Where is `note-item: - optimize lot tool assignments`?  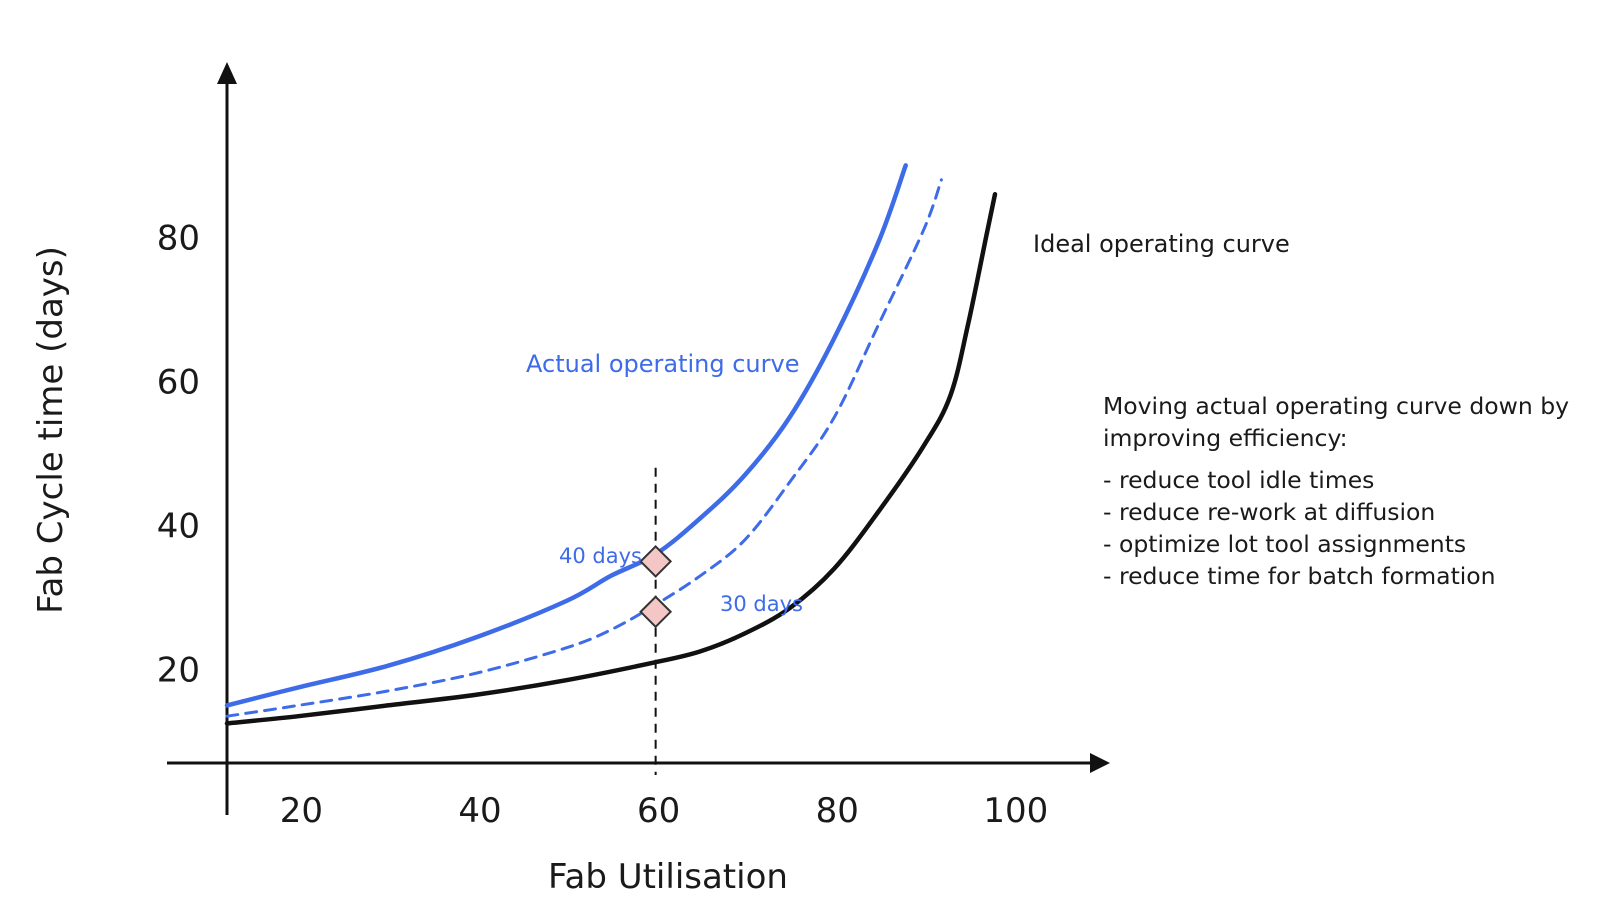
note-item: - optimize lot tool assignments is located at coordinates (1285, 544).